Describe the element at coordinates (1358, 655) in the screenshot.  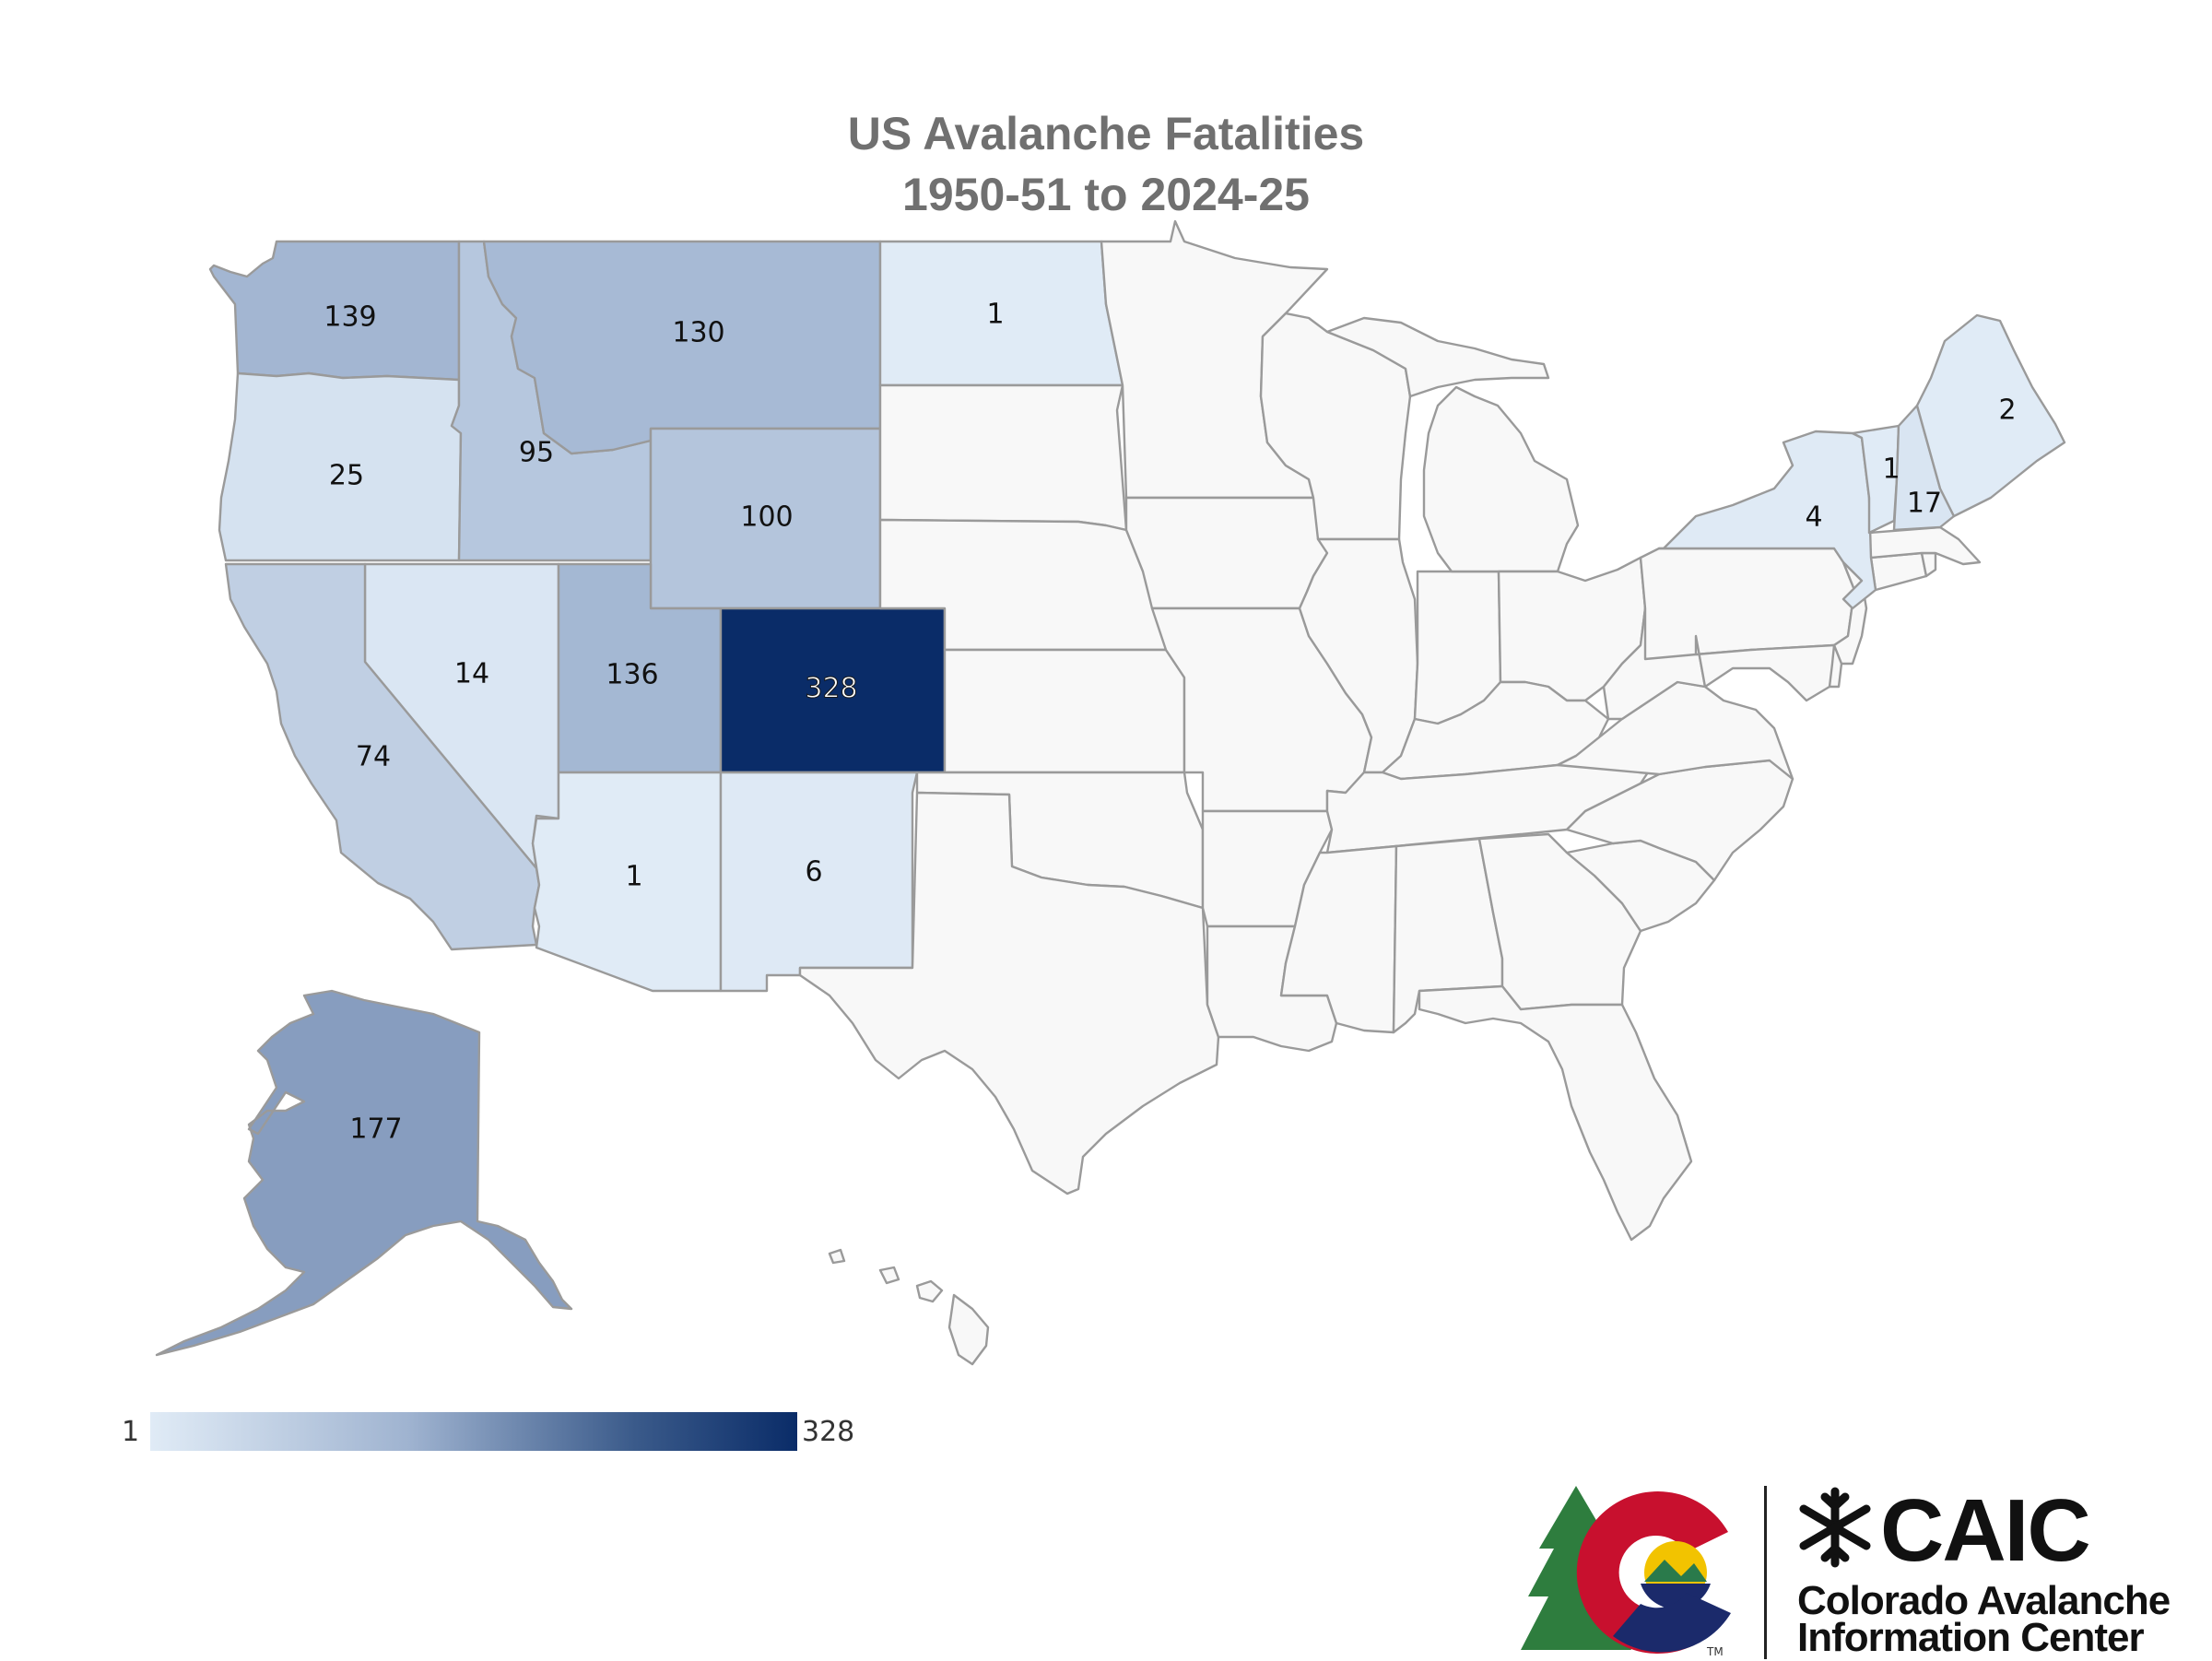
I see `state-IL` at that location.